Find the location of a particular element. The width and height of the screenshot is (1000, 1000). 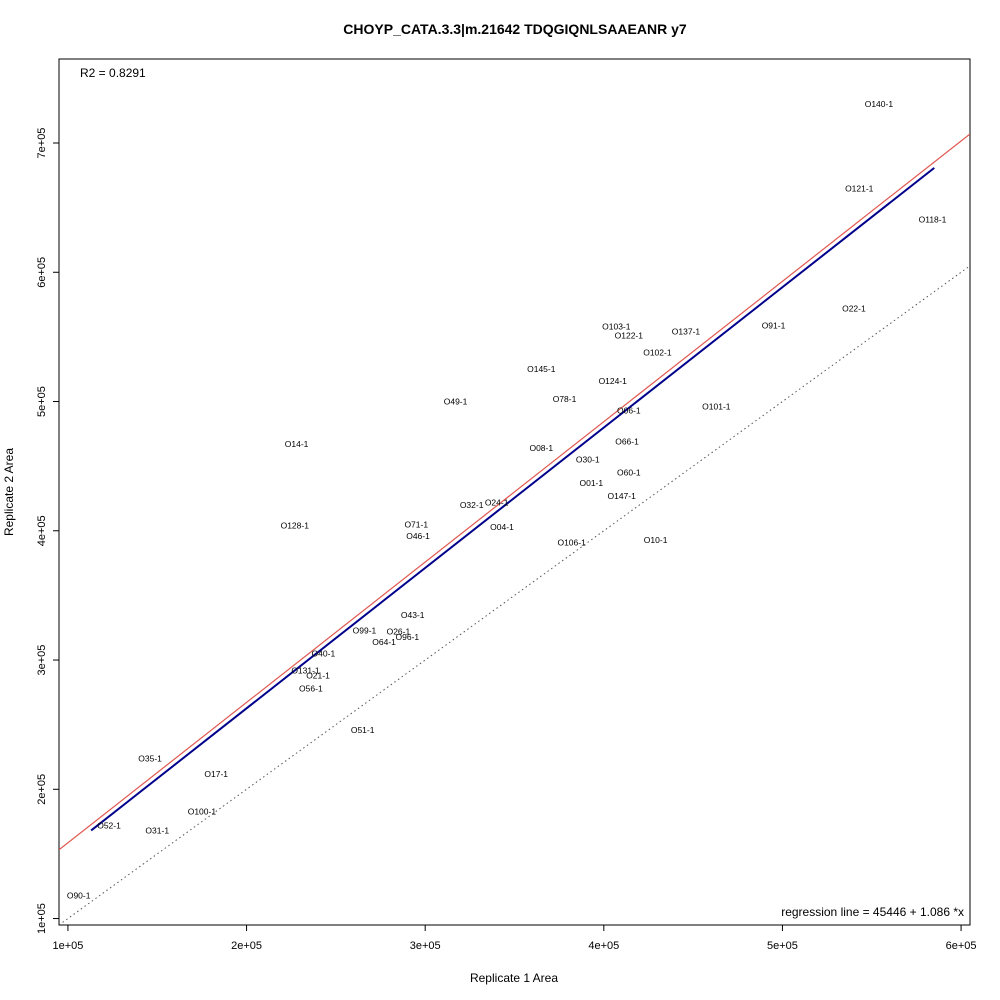

point-label: O78-1 is located at coordinates (565, 399).